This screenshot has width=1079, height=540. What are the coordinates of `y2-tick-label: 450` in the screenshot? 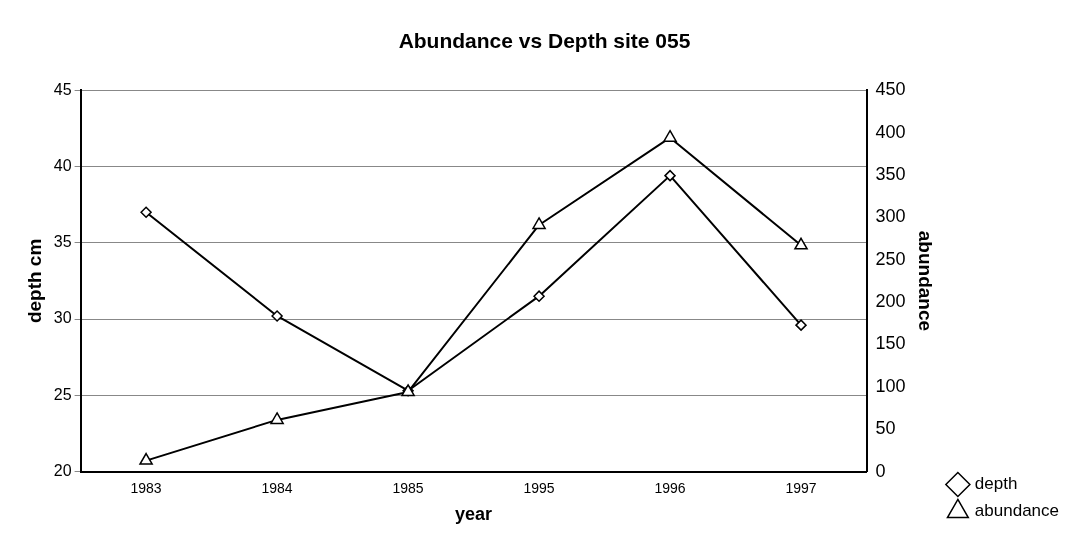 It's located at (890, 89).